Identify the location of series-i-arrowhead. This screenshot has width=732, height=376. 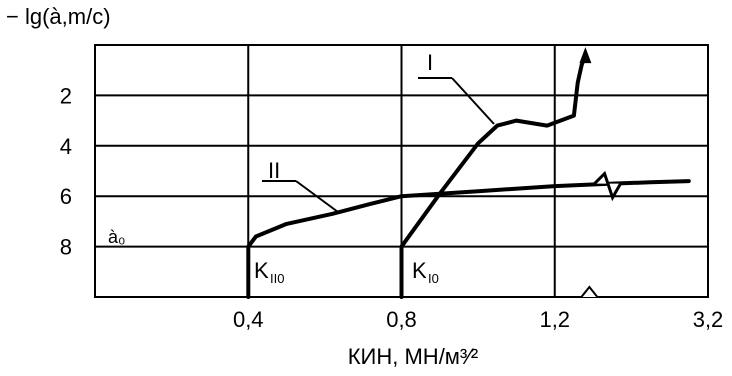
(585, 55).